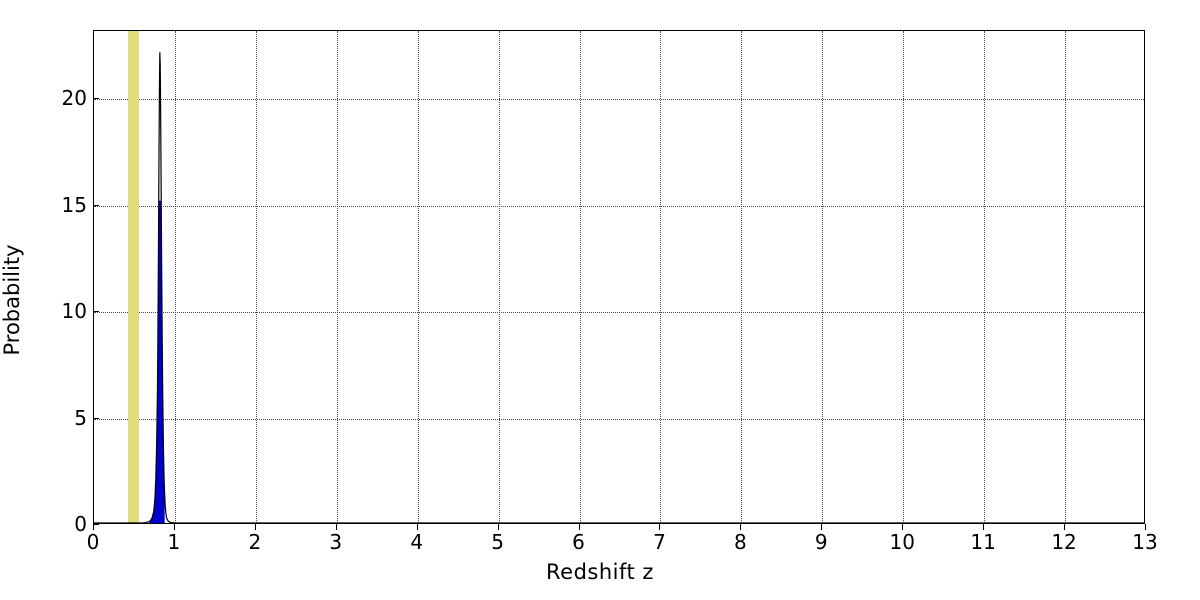  Describe the element at coordinates (80, 417) in the screenshot. I see `y-tick-label: 5` at that location.